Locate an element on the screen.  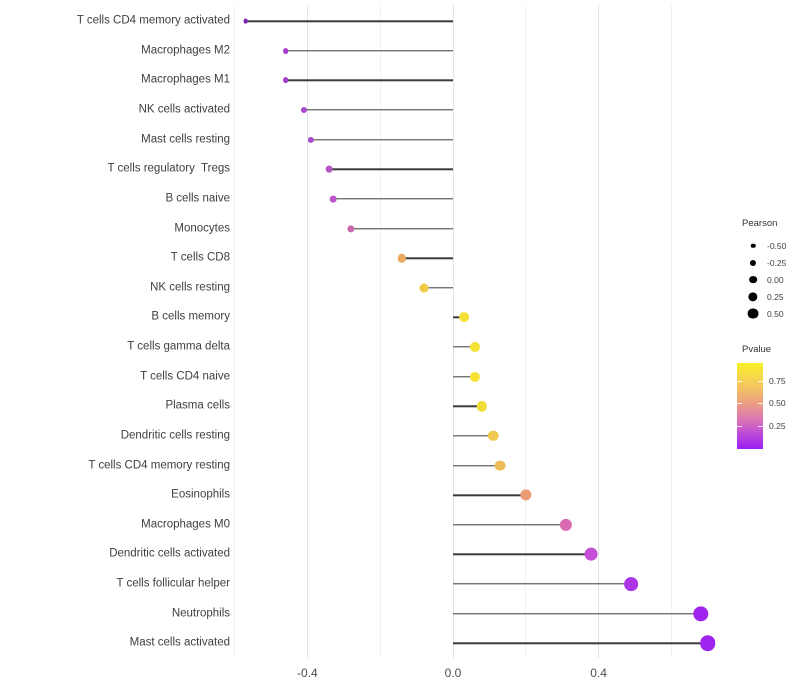
pvalue-legend-value: 0.75 is located at coordinates (777, 381).